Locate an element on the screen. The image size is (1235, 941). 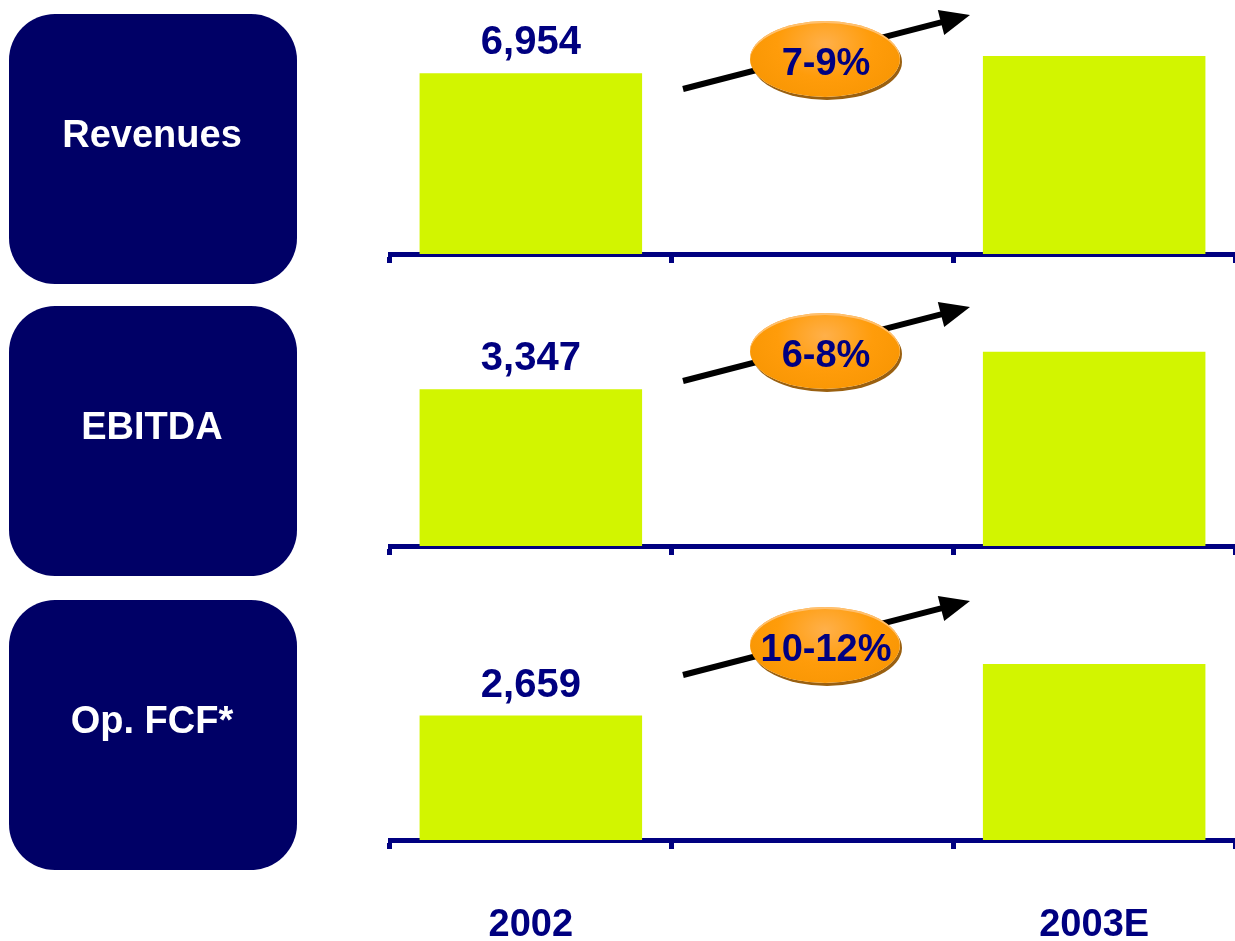
text: EBITDA is located at coordinates (152, 425).